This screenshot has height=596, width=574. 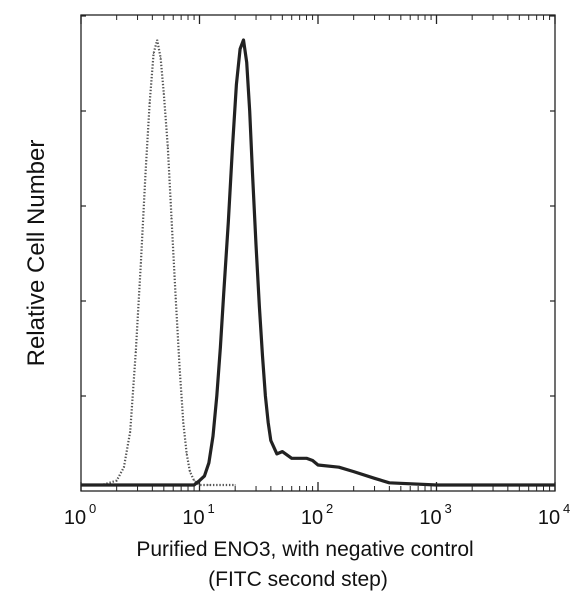 What do you see at coordinates (211, 508) in the screenshot?
I see `x-tick-exponent: 1` at bounding box center [211, 508].